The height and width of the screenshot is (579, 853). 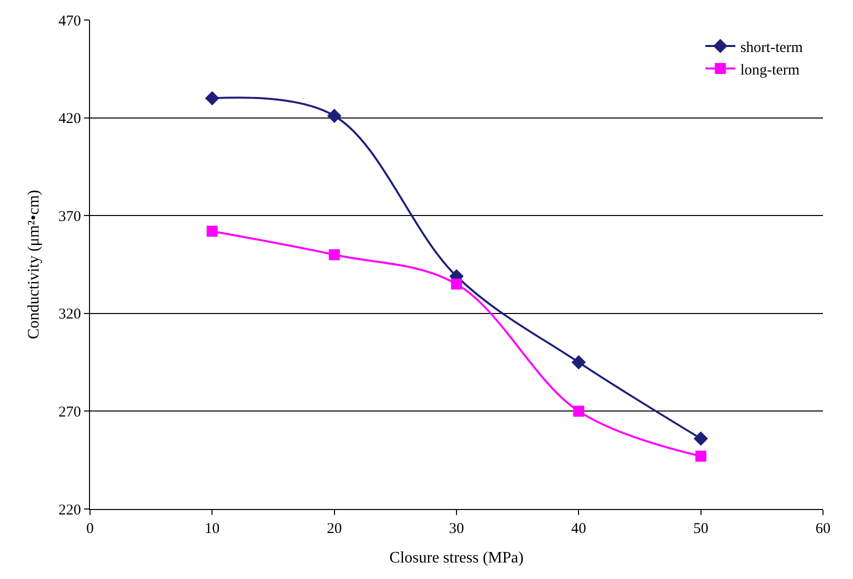 What do you see at coordinates (700, 529) in the screenshot?
I see `x-tick-label: 50` at bounding box center [700, 529].